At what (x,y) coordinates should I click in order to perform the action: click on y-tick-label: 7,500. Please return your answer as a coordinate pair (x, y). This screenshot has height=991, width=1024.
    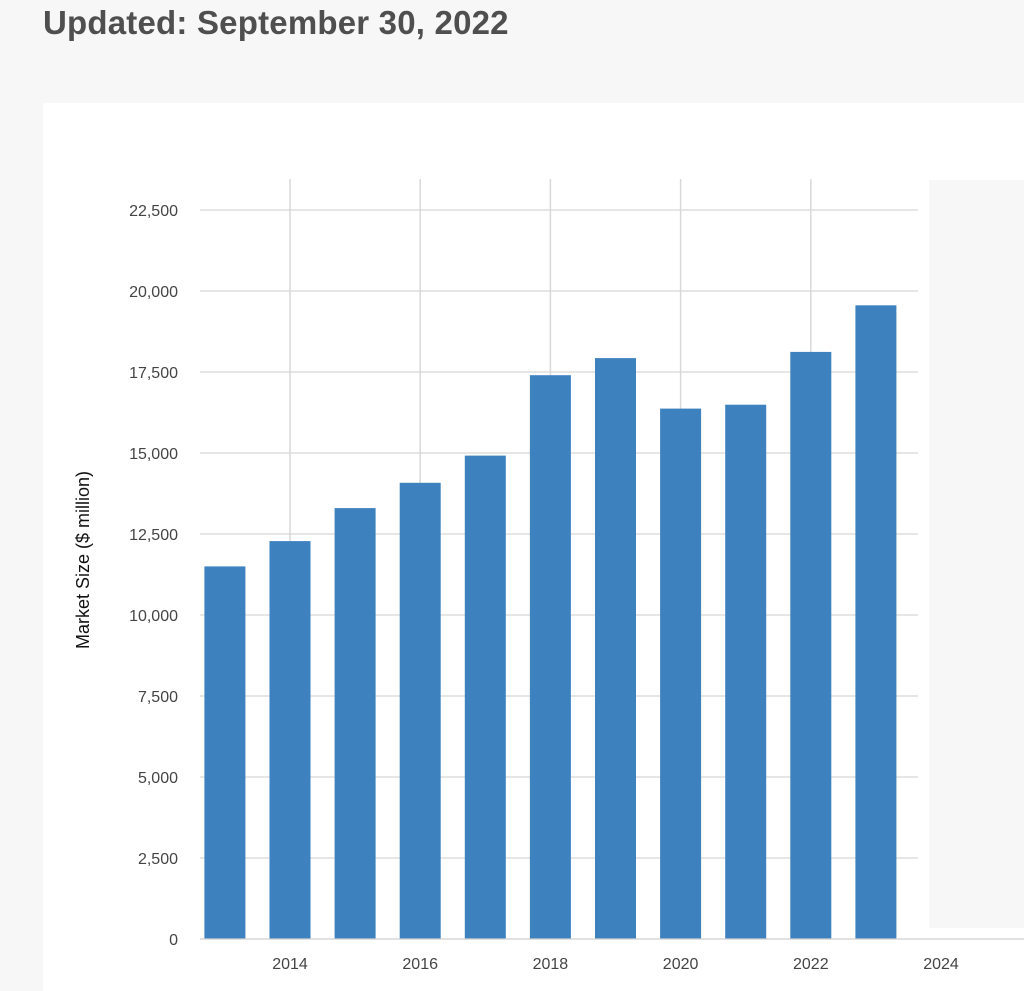
    Looking at the image, I should click on (158, 697).